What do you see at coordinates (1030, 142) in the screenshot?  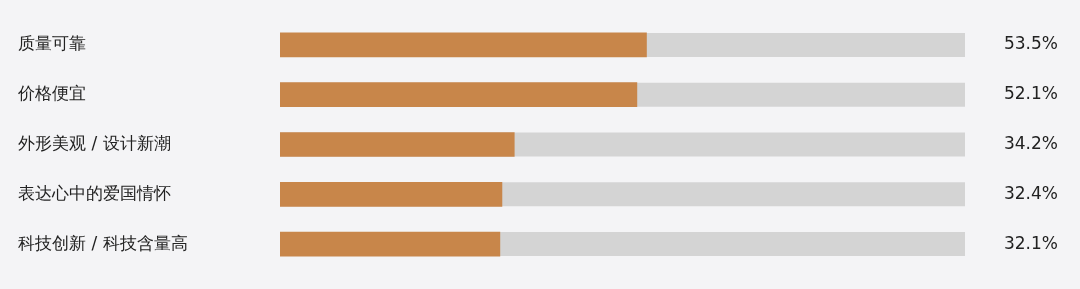 I see `data-label: 34.2%` at bounding box center [1030, 142].